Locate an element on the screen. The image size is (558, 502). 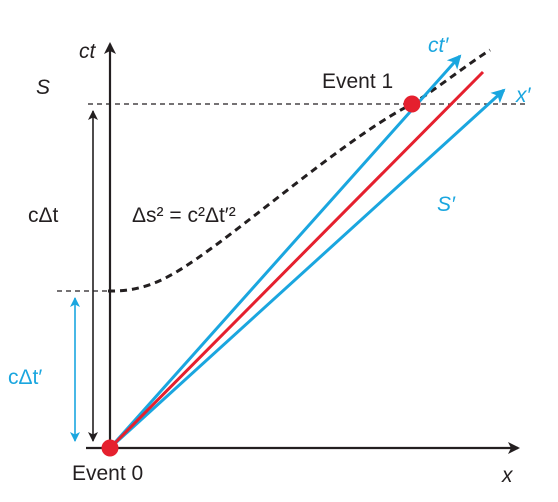
interval-equation: Δs² = c²Δt′² is located at coordinates (184, 215).